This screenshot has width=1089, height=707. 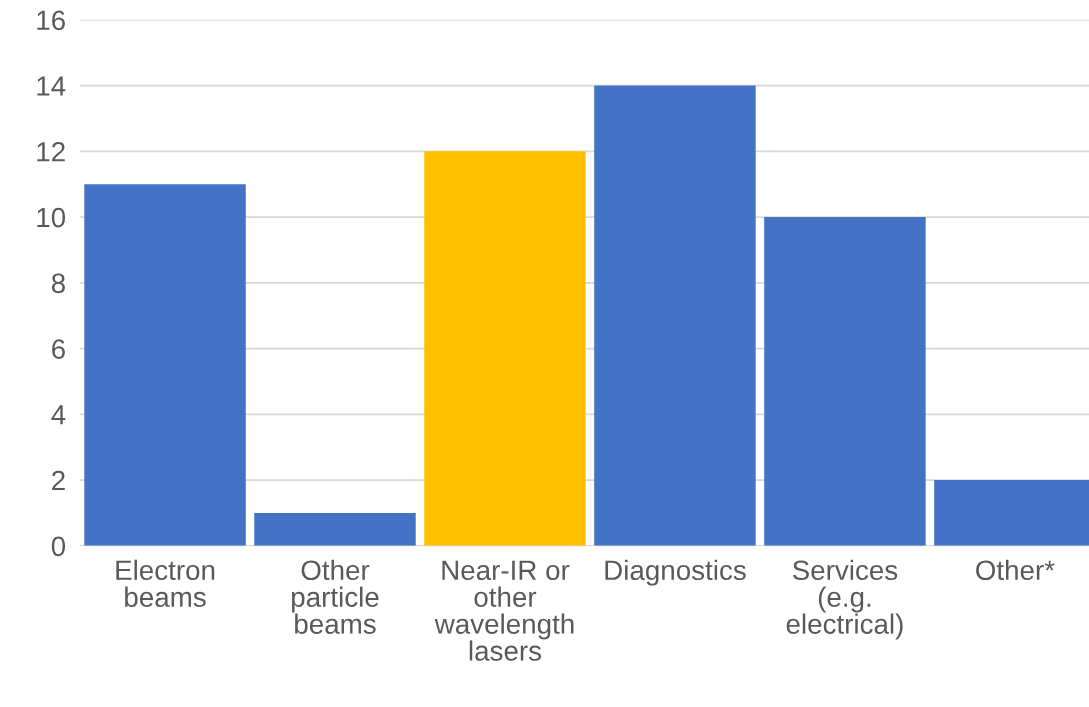 I want to click on y-tick-label: 0, so click(x=58, y=546).